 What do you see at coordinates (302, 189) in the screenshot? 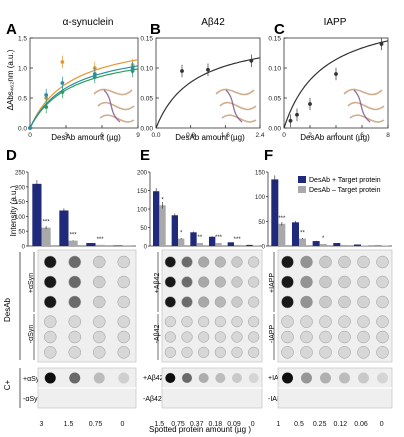
I see `legend-swatch-minus` at bounding box center [302, 189].